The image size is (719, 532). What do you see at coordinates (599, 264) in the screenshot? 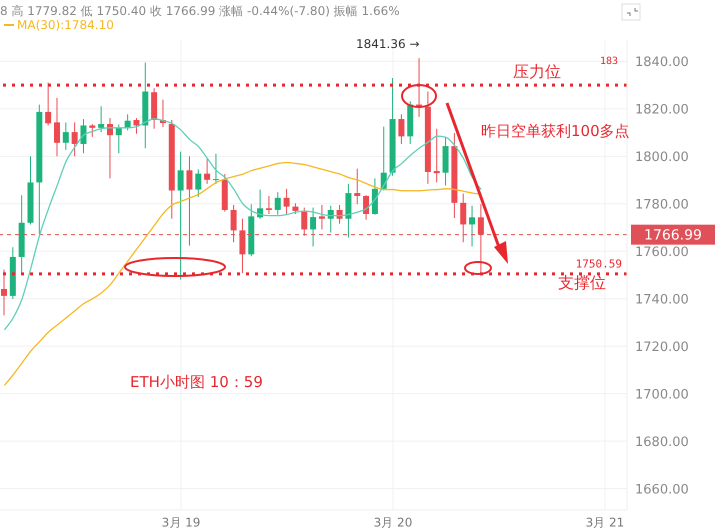
I see `annotation: 1750.59` at bounding box center [599, 264].